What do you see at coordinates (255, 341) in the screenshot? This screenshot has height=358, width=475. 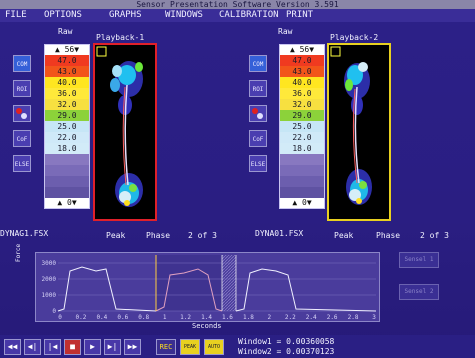 I see `window1-label: Window1` at bounding box center [255, 341].